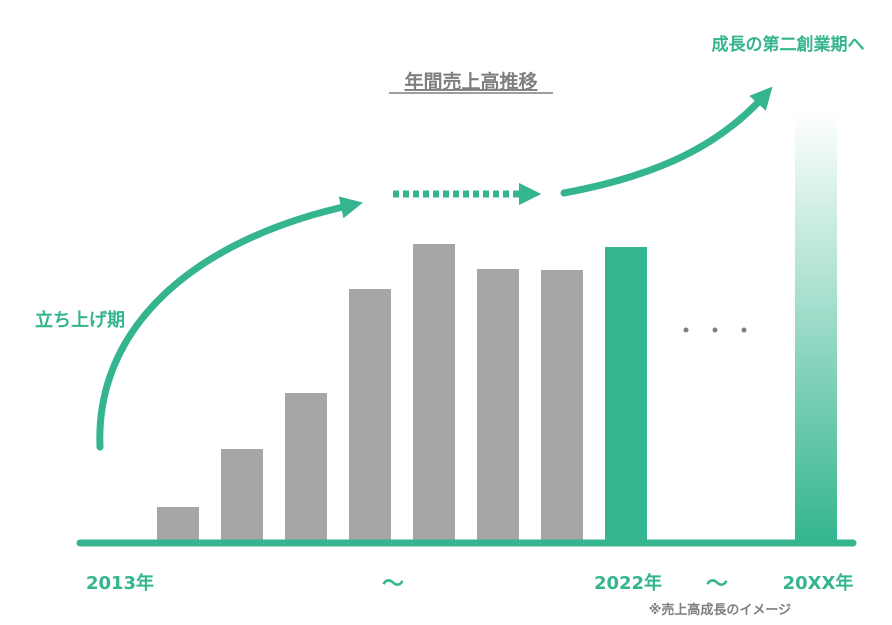  Describe the element at coordinates (80, 320) in the screenshot. I see `phase-label: 立ち上げ期` at that location.